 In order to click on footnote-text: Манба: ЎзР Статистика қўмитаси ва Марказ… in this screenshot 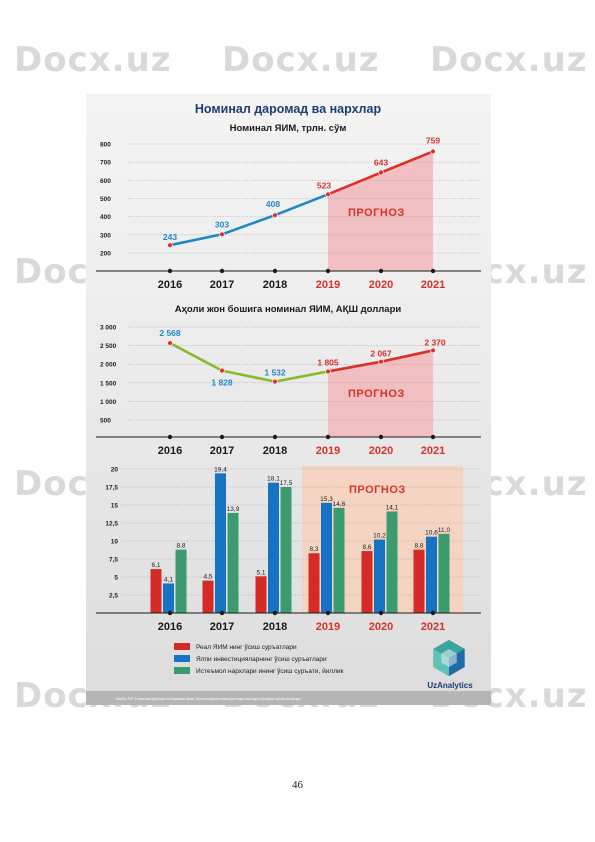, I will do `click(208, 699)`.